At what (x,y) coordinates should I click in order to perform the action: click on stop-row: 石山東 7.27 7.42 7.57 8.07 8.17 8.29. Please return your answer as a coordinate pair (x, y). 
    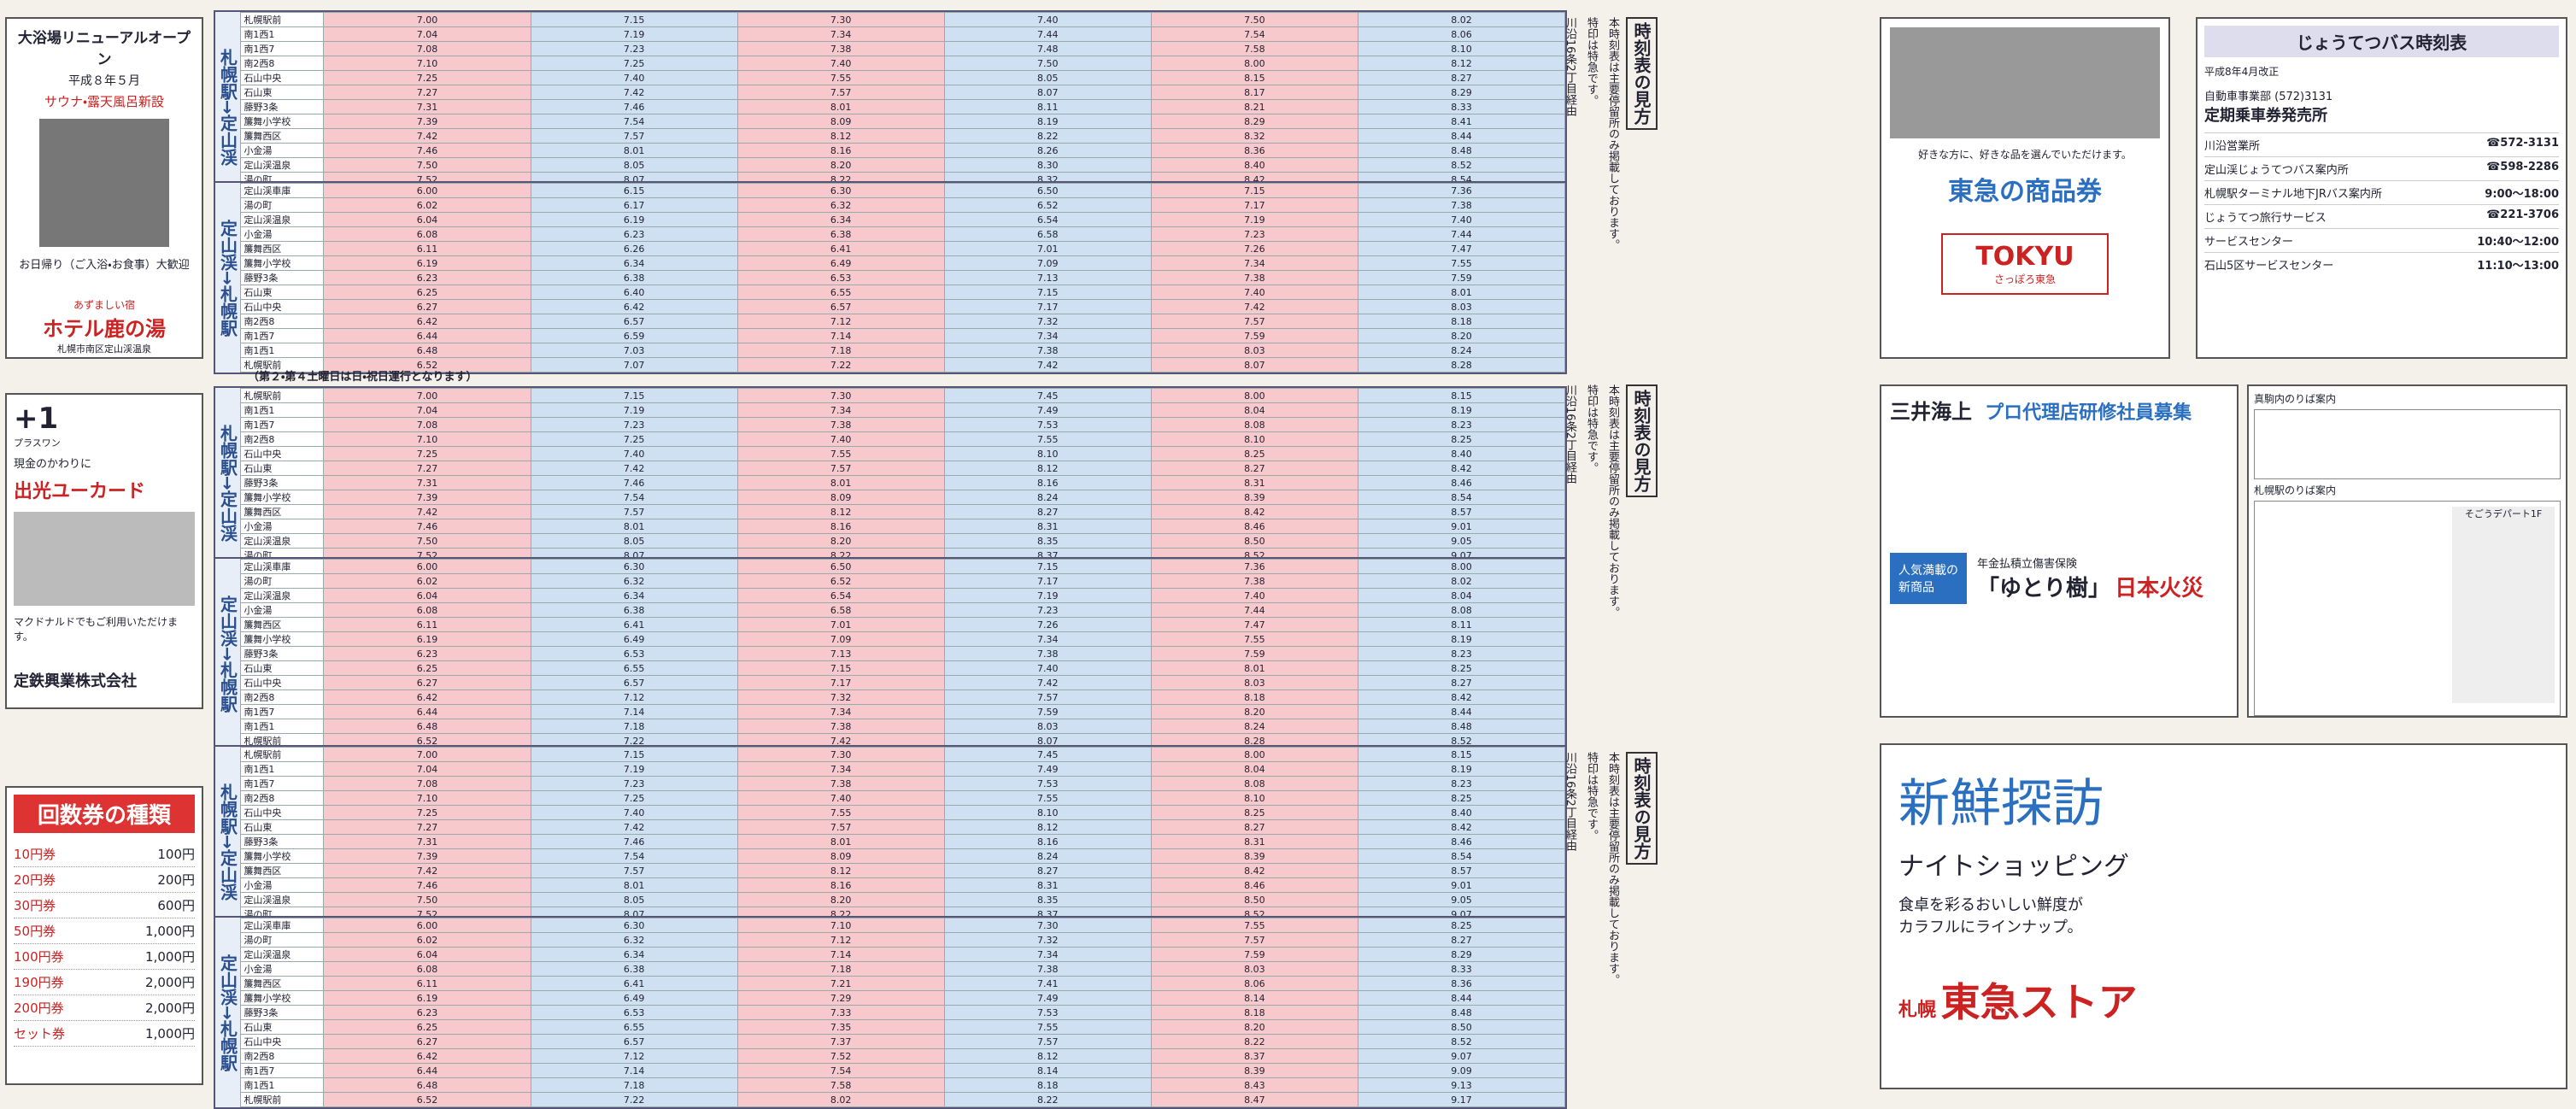
    Looking at the image, I should click on (903, 93).